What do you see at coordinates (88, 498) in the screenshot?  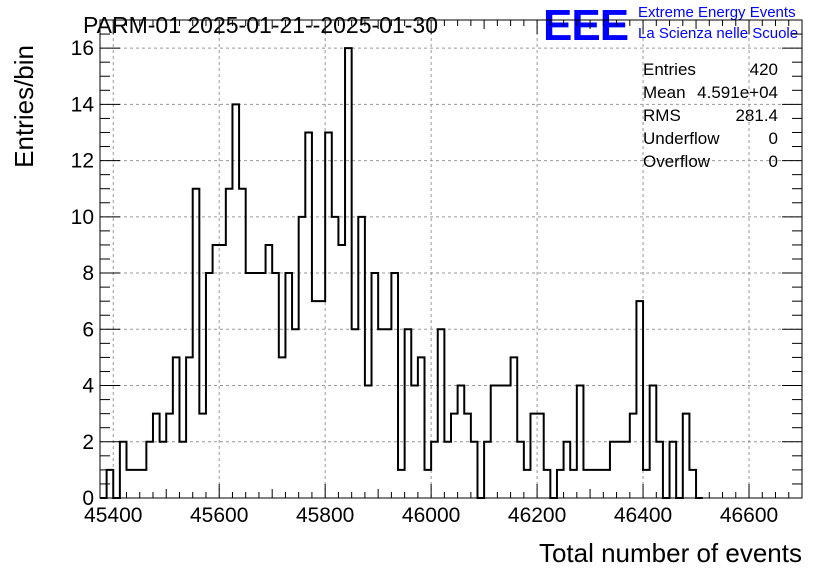 I see `y-tick-label: 0` at bounding box center [88, 498].